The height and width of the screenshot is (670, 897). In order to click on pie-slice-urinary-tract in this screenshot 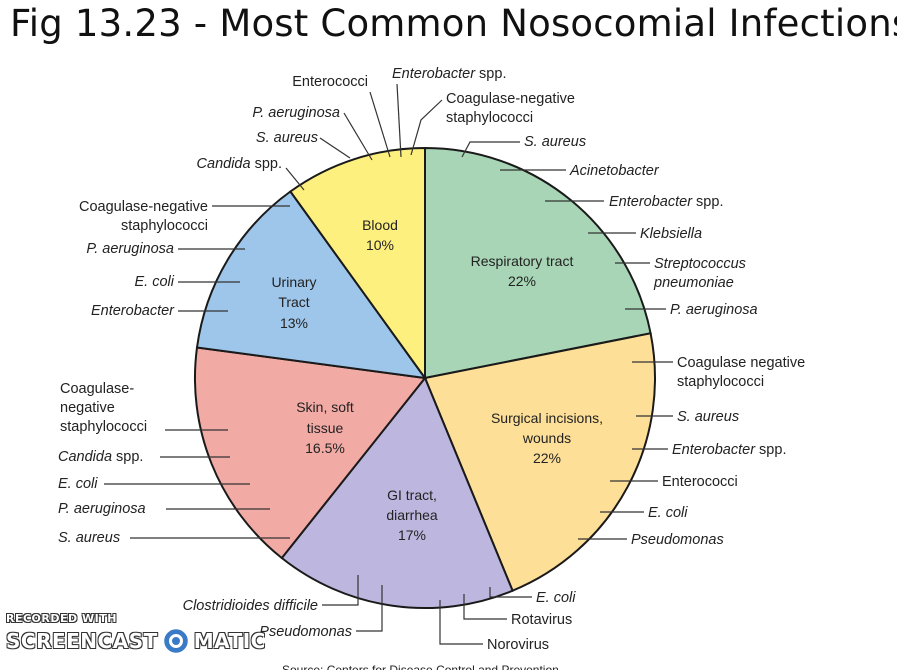, I will do `click(311, 285)`.